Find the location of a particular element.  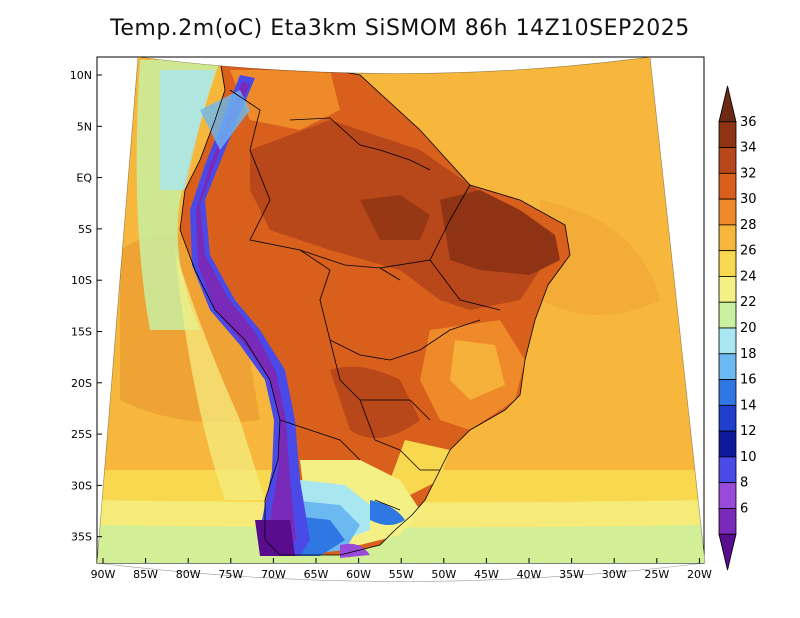

lon-label: 35W is located at coordinates (571, 574).